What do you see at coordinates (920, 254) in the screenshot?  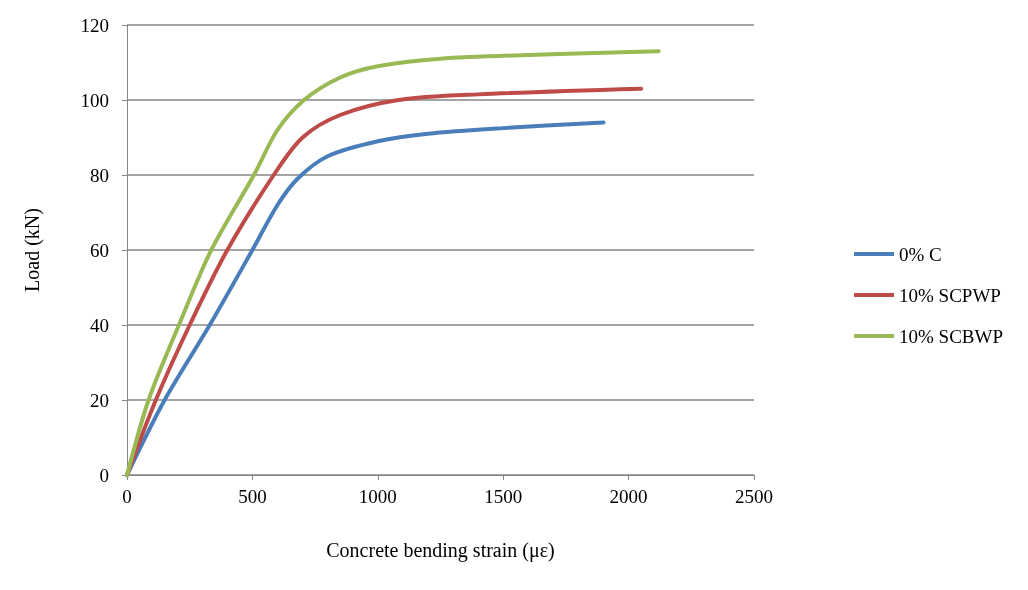 I see `legend-label: 0% C` at bounding box center [920, 254].